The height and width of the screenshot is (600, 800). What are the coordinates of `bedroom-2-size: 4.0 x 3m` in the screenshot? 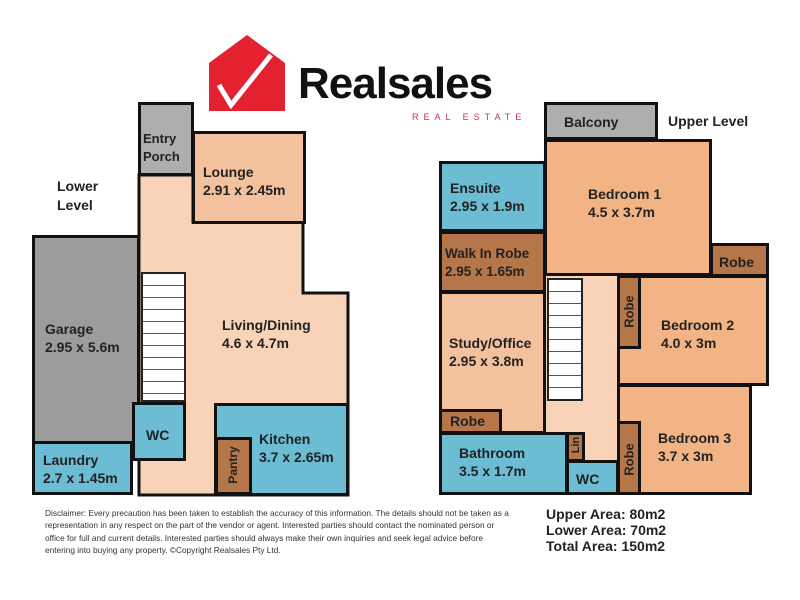 It's located at (689, 343).